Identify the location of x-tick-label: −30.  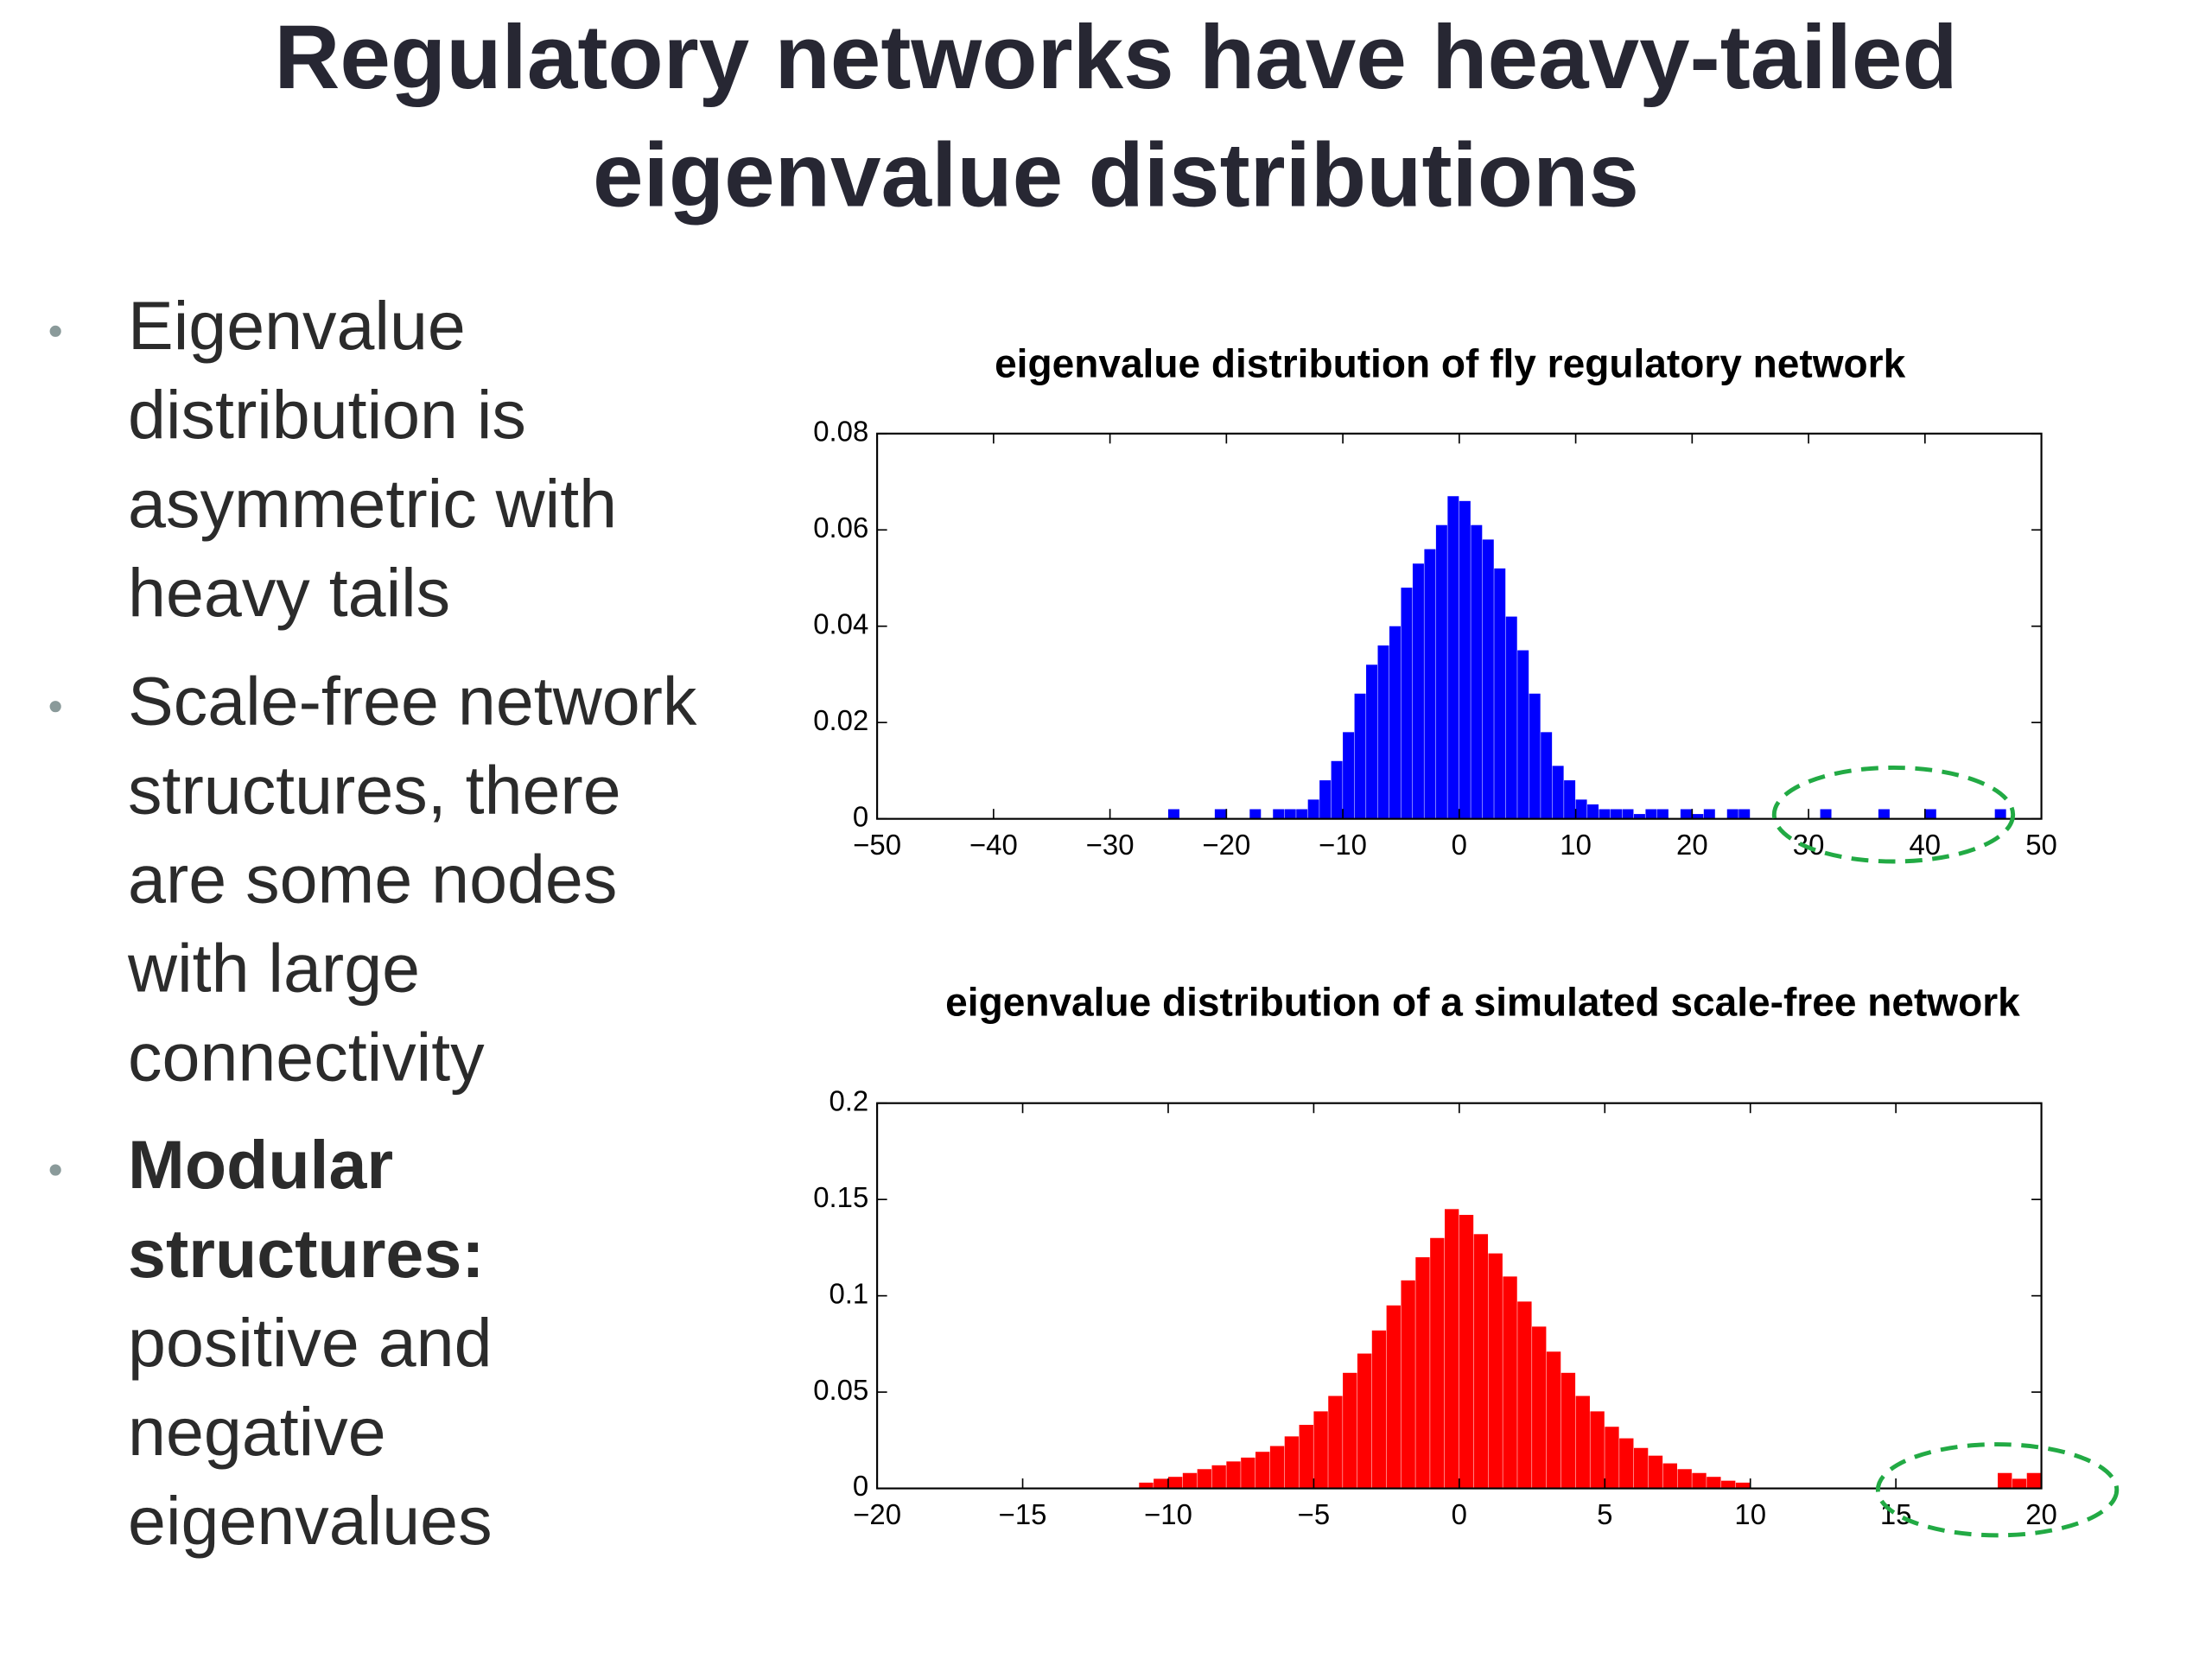
(1110, 845).